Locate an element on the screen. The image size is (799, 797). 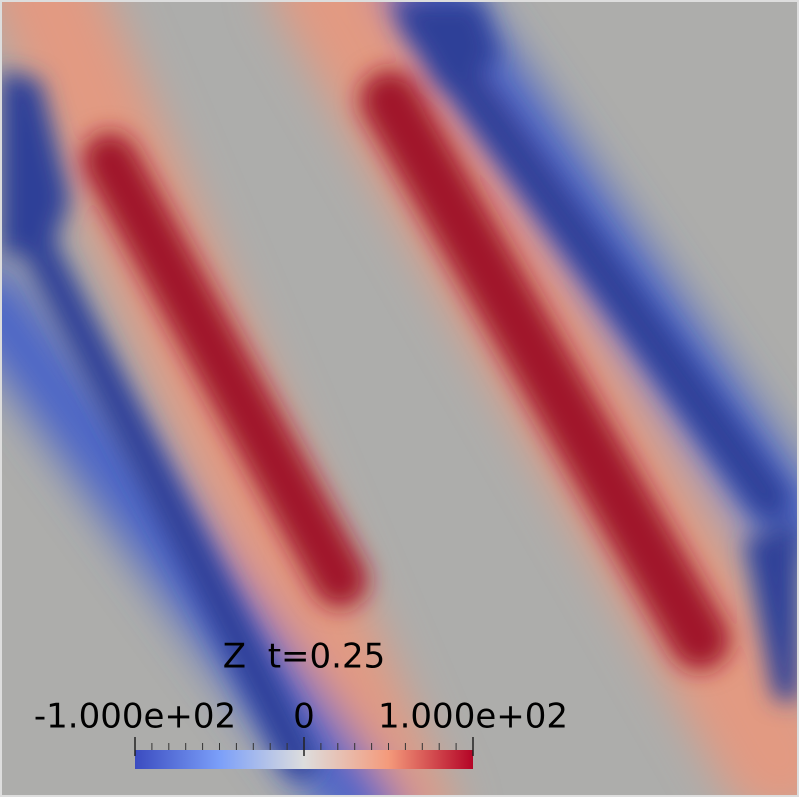
colorbar: Z t=0.25 -1.000e+02 0 1.000e+02 is located at coordinates (301, 703).